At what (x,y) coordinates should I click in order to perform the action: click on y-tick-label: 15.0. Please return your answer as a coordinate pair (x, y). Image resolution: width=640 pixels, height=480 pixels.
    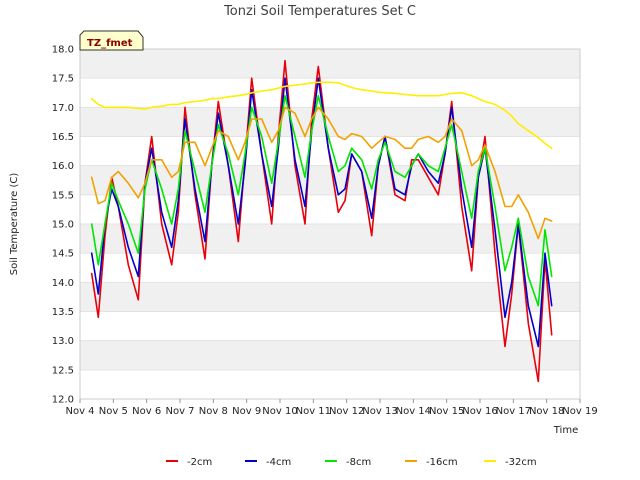
    Looking at the image, I should click on (63, 225).